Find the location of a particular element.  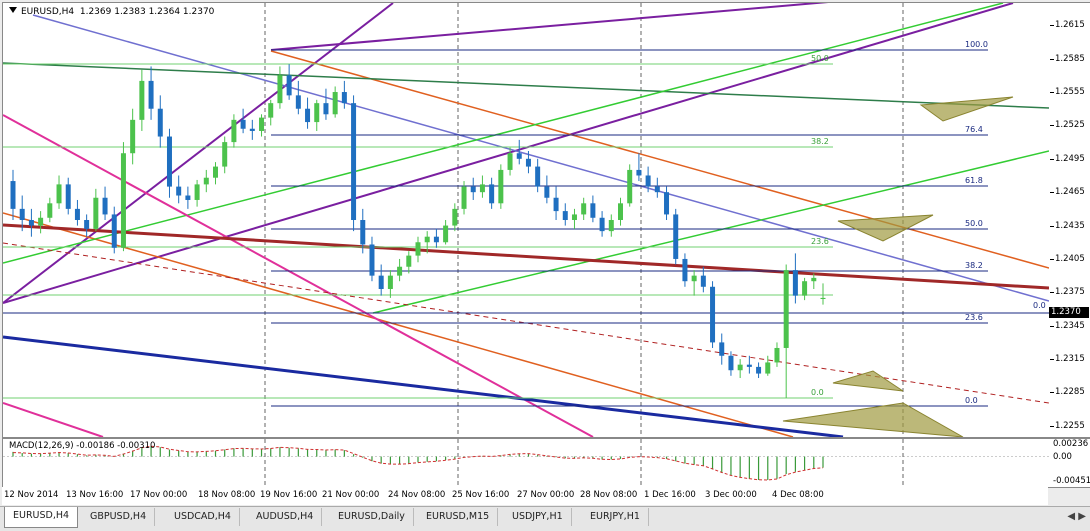

dropdown-arrow-icon is located at coordinates (13, 10).